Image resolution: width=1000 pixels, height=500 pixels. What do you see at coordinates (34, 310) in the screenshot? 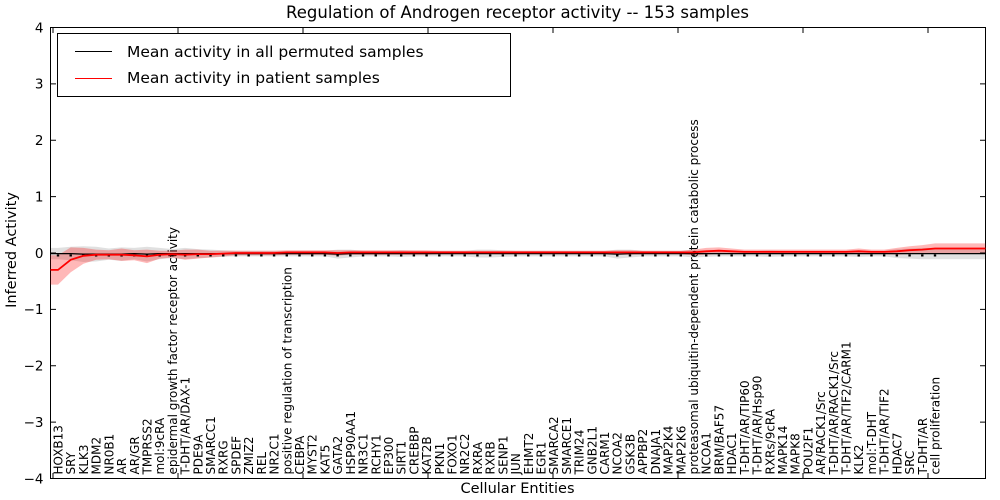
I see `y-tick-label: −1` at bounding box center [34, 310].